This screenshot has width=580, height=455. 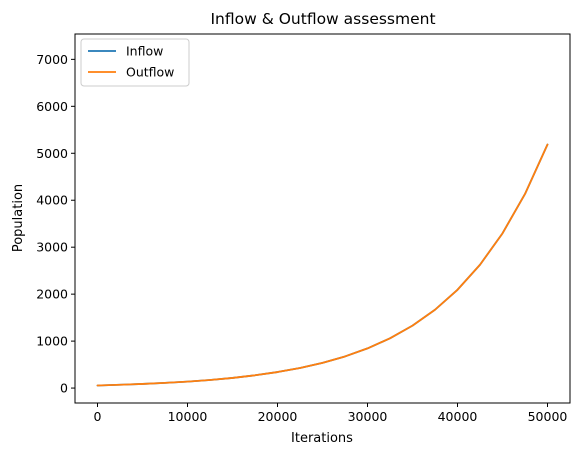 What do you see at coordinates (52, 59) in the screenshot?
I see `y-tick-label: 7000` at bounding box center [52, 59].